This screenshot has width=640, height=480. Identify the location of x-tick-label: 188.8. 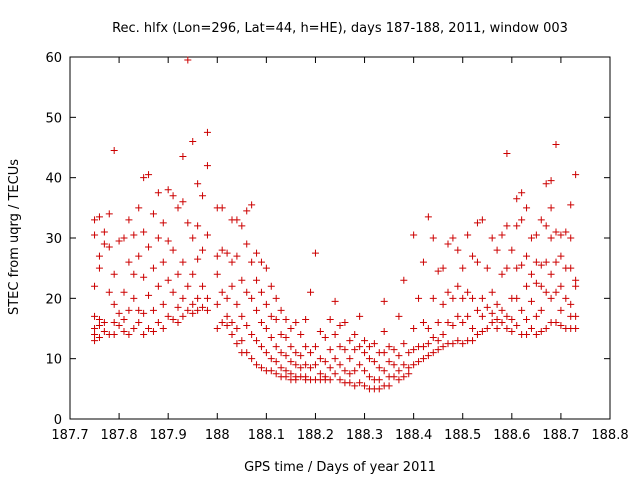
(609, 435).